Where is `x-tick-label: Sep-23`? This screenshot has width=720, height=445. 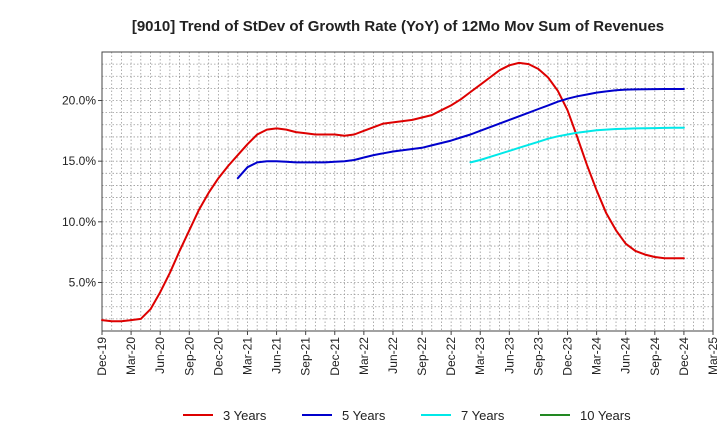 x-tick-label: Sep-23 is located at coordinates (538, 356).